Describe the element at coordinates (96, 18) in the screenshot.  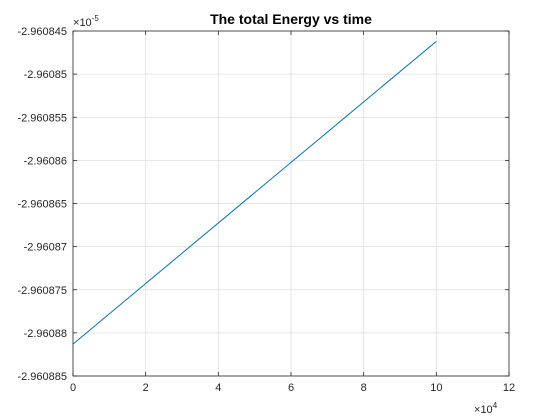
I see `y-multiplier-exponent: -5` at that location.